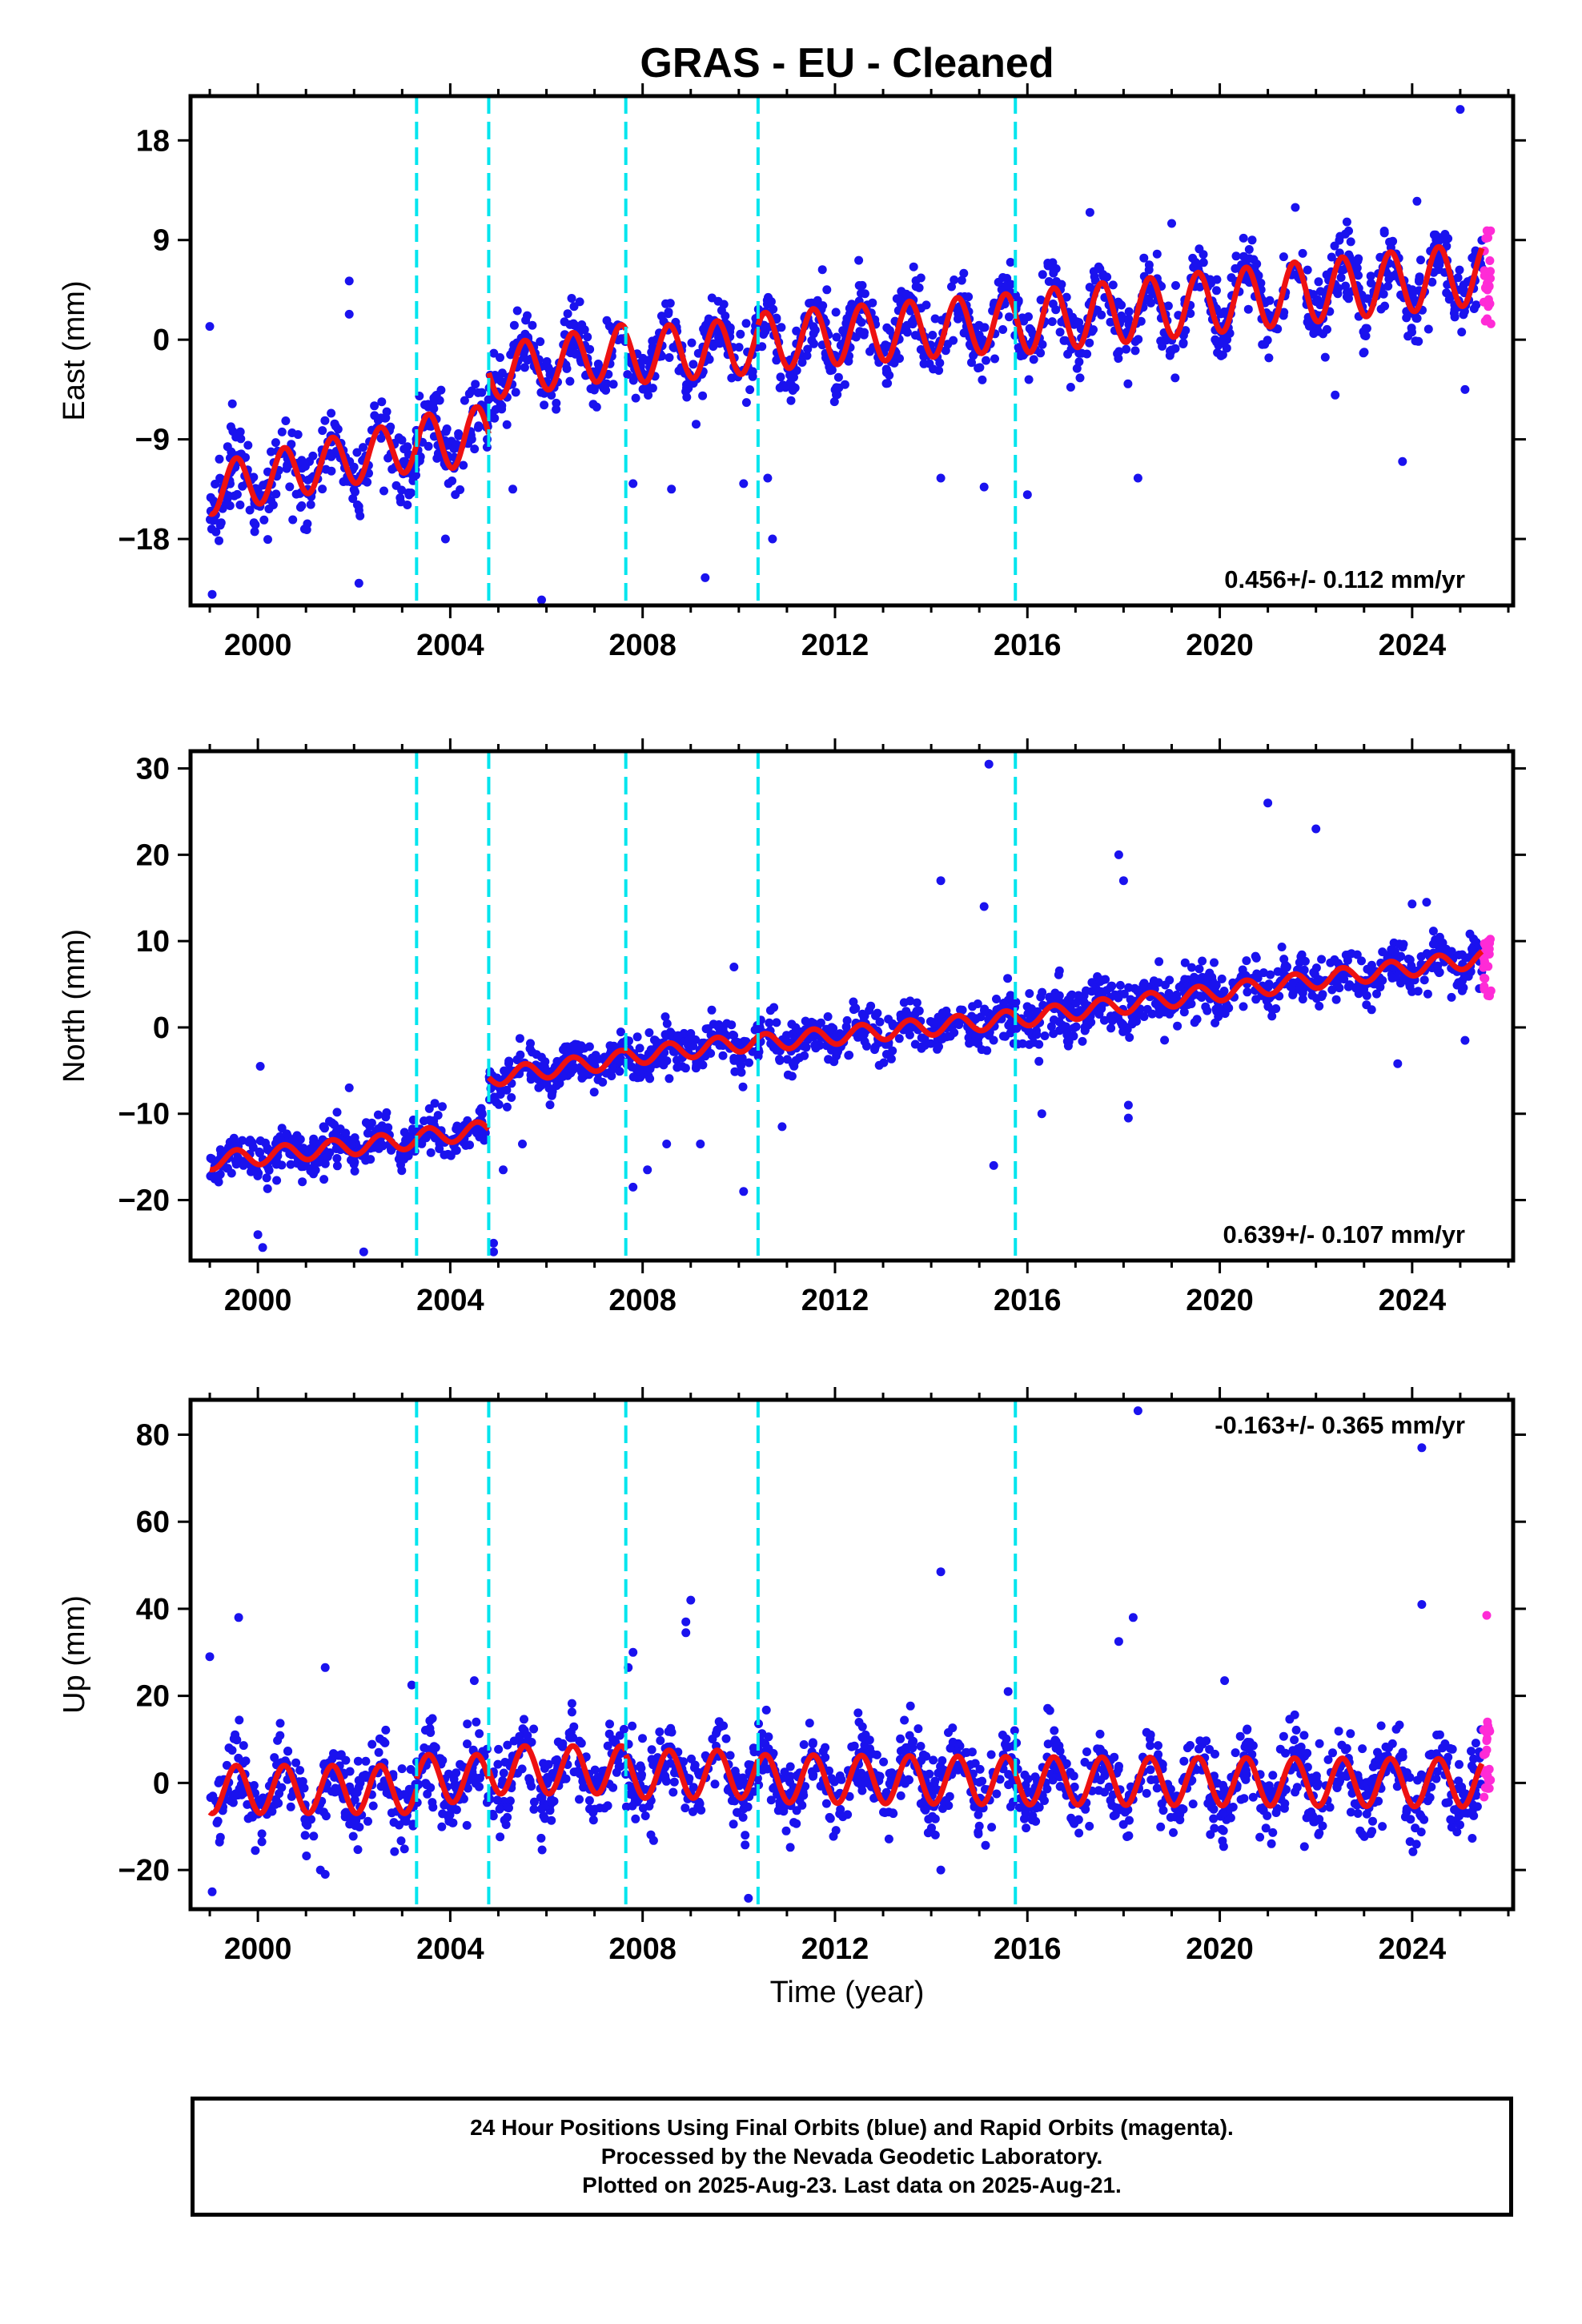  I want to click on x-tick-label: 2020, so click(1220, 1300).